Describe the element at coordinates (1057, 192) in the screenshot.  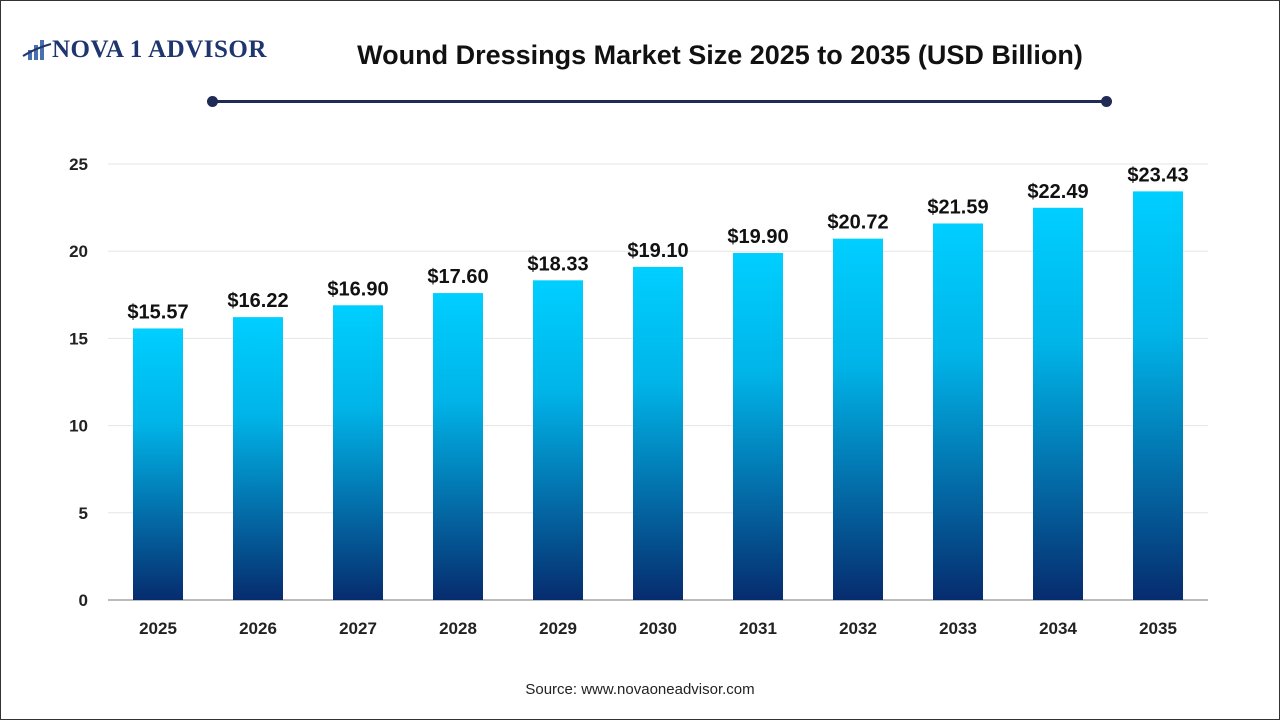
I see `data-label: $22.49` at that location.